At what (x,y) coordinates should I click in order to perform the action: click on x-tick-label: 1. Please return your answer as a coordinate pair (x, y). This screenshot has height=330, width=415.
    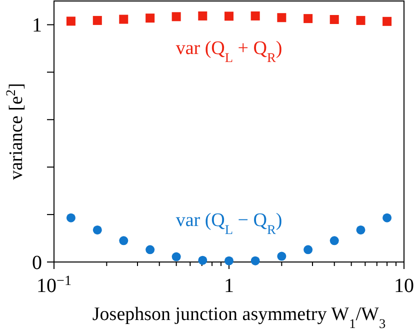
    Looking at the image, I should click on (229, 286).